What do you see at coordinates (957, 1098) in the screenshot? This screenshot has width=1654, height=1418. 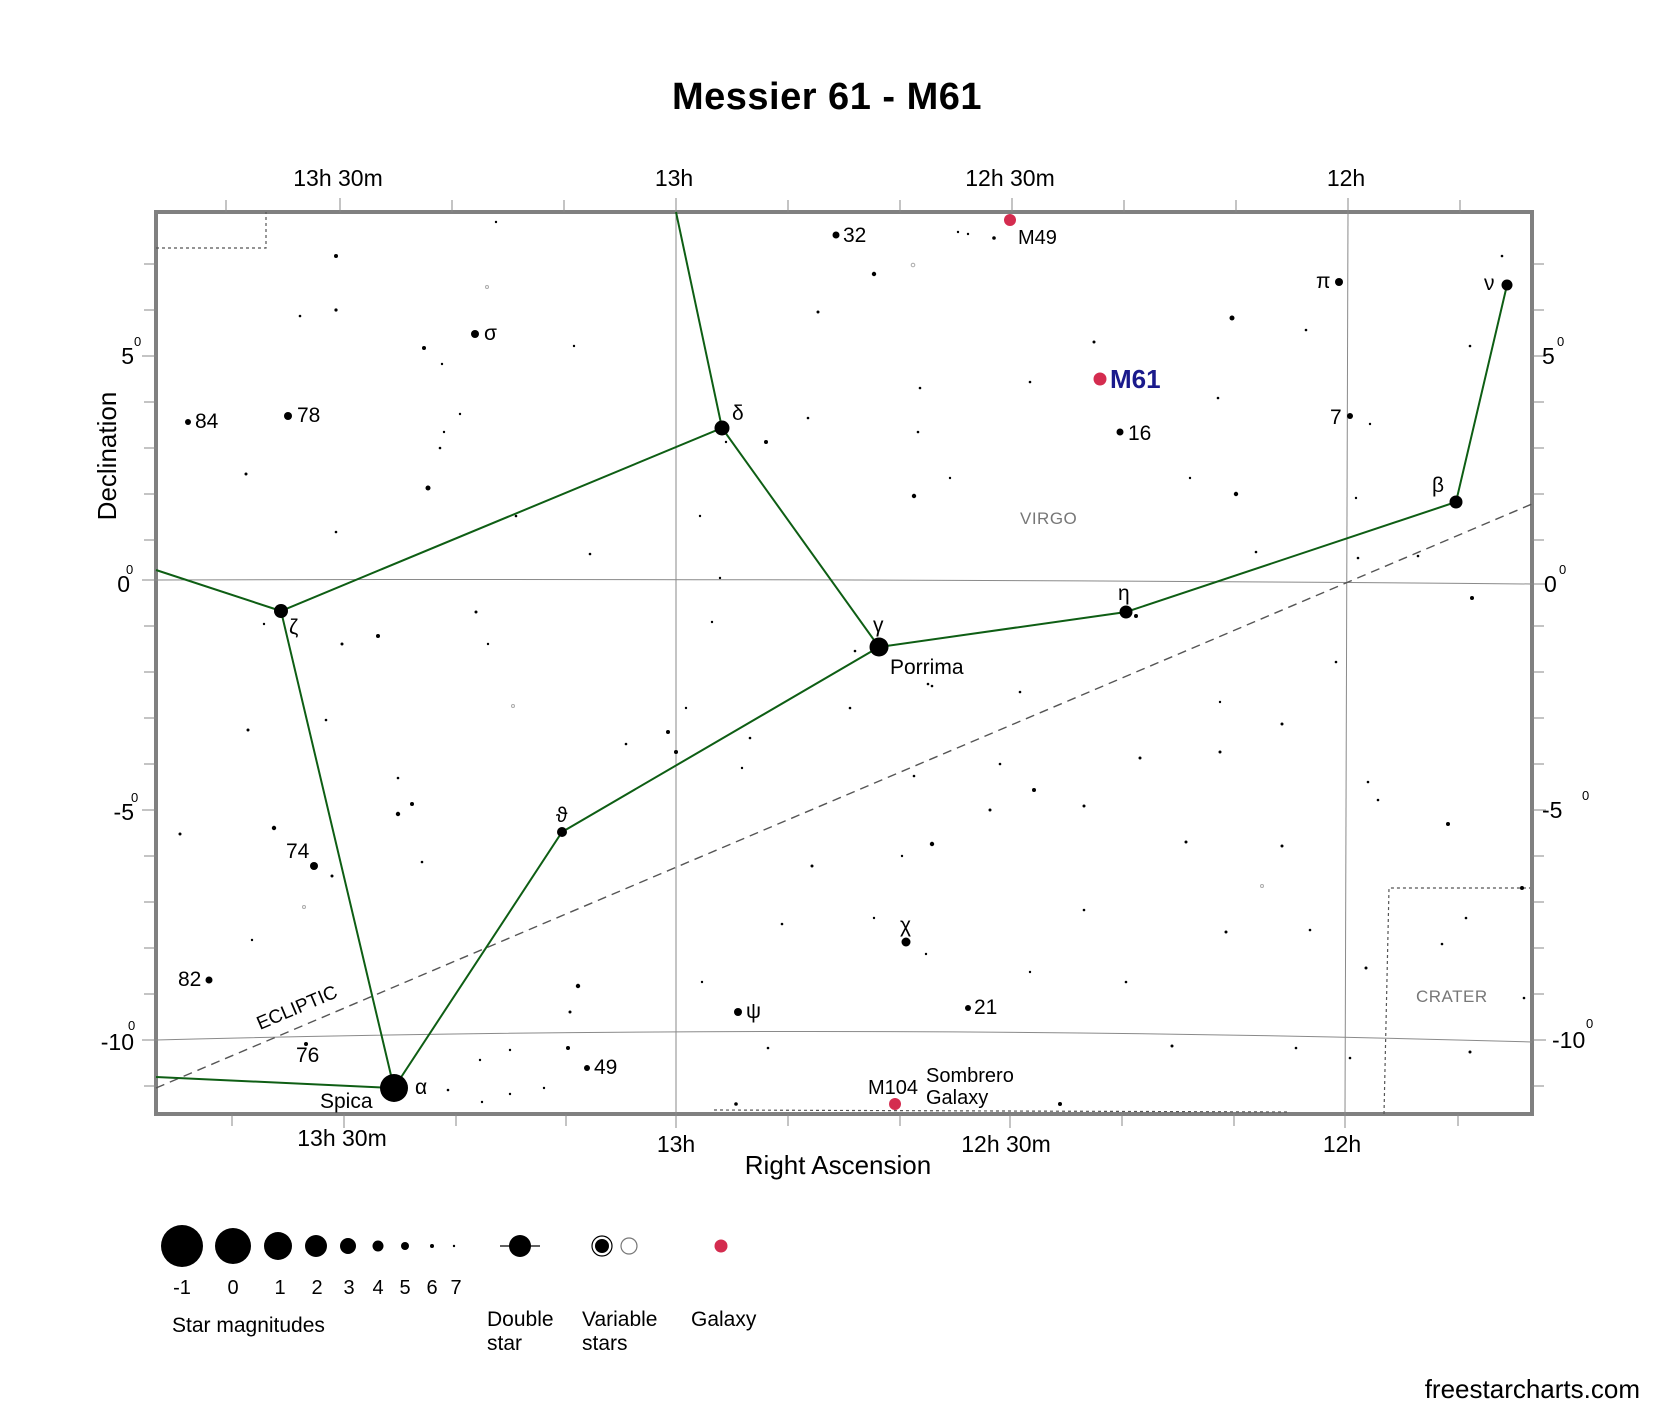 I see `label-galaxy: Galaxy` at bounding box center [957, 1098].